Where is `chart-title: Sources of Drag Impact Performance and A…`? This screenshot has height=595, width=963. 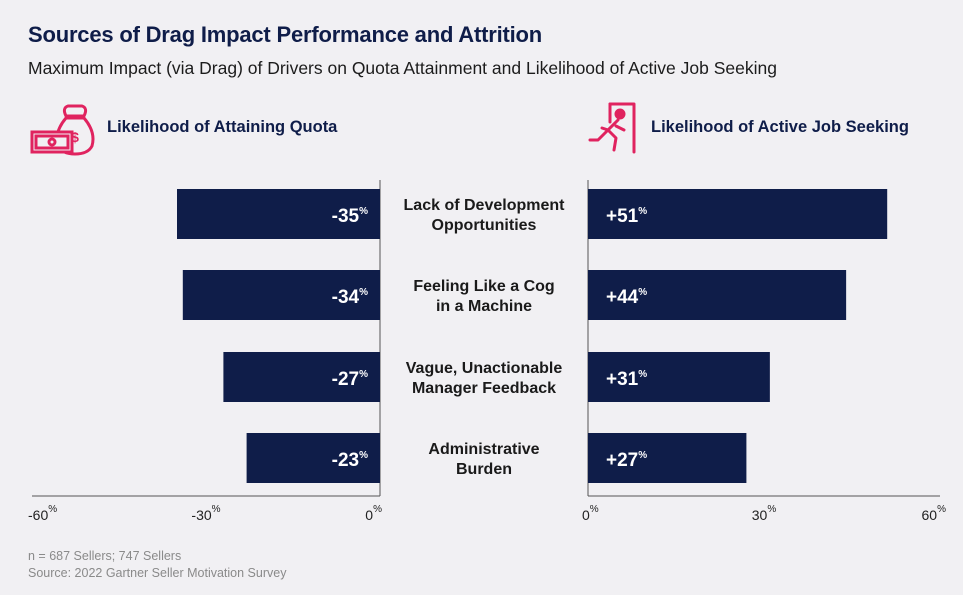
chart-title: Sources of Drag Impact Performance and A… is located at coordinates (285, 34).